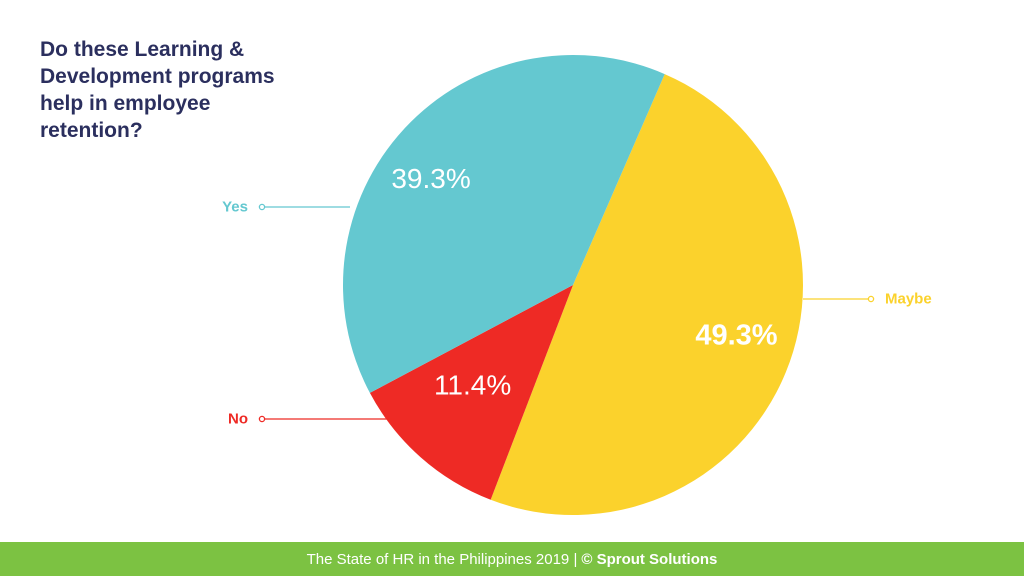  What do you see at coordinates (142, 49) in the screenshot?
I see `chart-title-line-1: Do these Learning &` at bounding box center [142, 49].